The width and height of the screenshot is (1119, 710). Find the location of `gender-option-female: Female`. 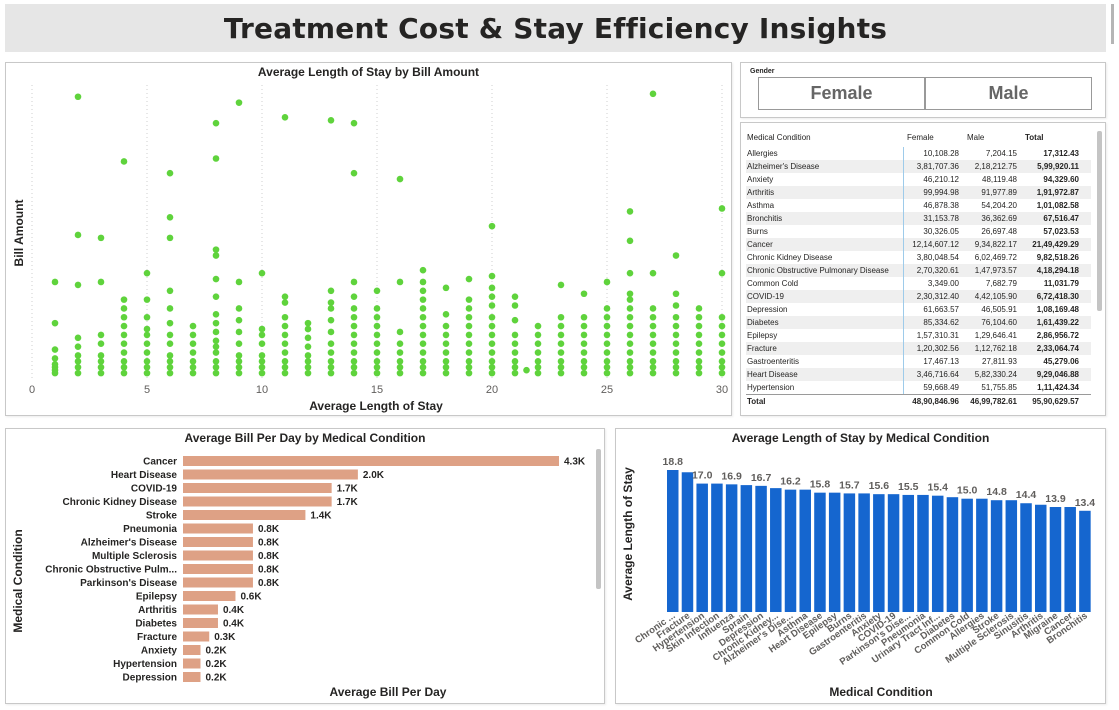

gender-option-female: Female is located at coordinates (841, 93).